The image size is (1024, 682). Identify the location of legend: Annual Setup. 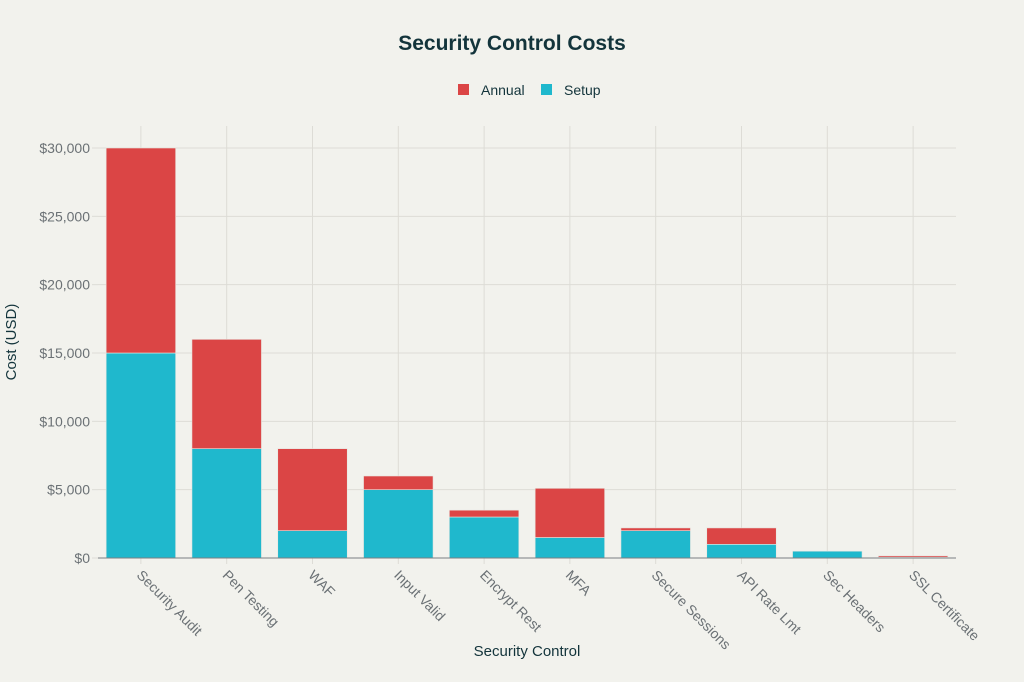
(529, 90).